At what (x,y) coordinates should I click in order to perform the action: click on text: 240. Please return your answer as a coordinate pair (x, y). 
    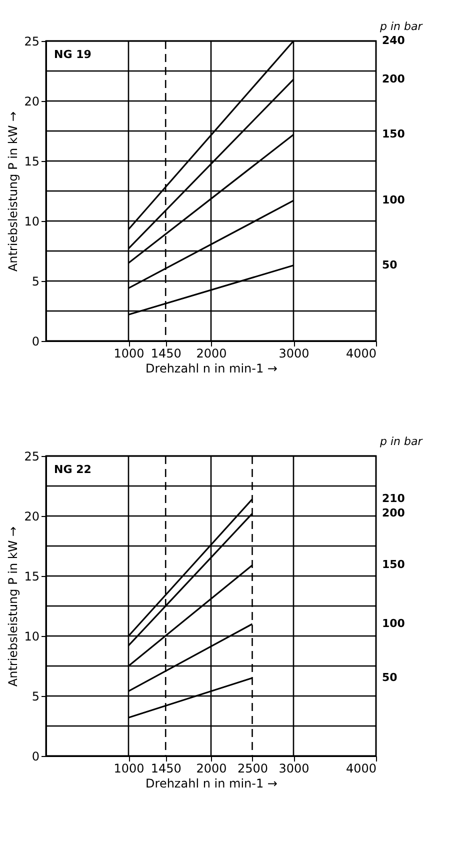
    Looking at the image, I should click on (394, 40).